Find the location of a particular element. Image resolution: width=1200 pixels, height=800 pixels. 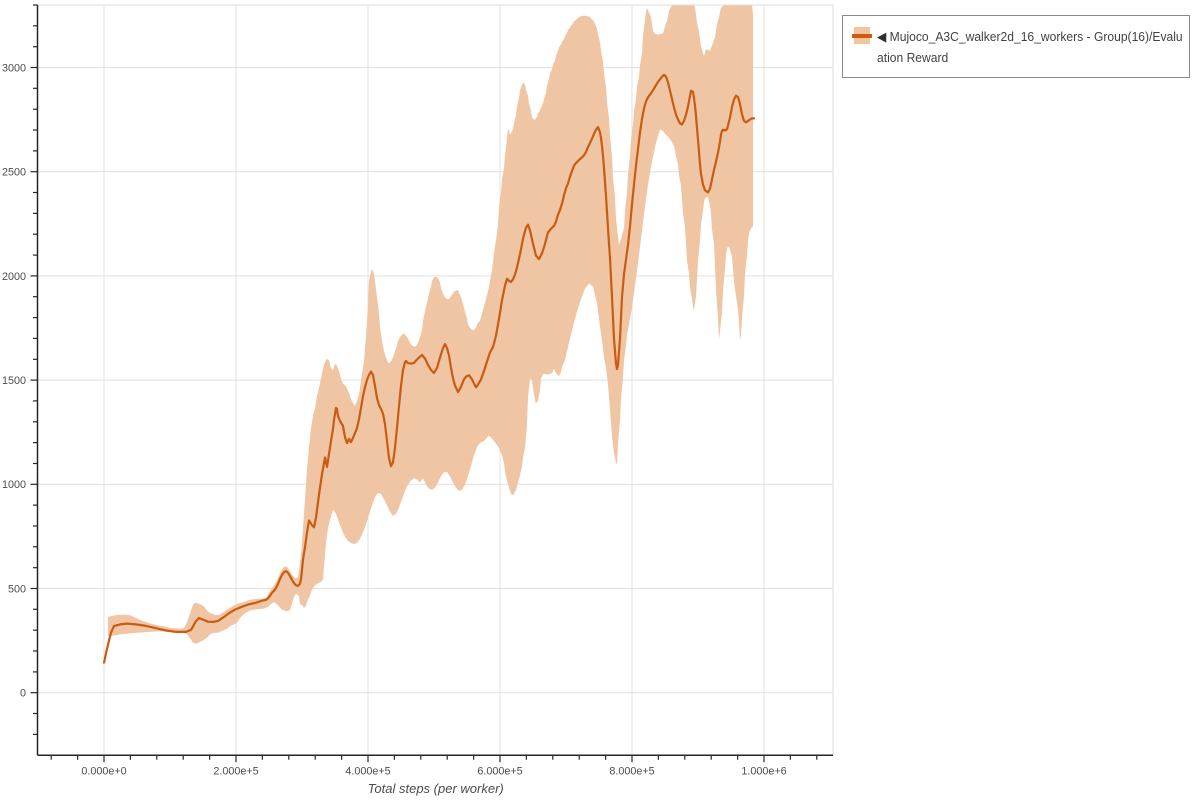

svg-text: Total steps (per worker) is located at coordinates (436, 788).